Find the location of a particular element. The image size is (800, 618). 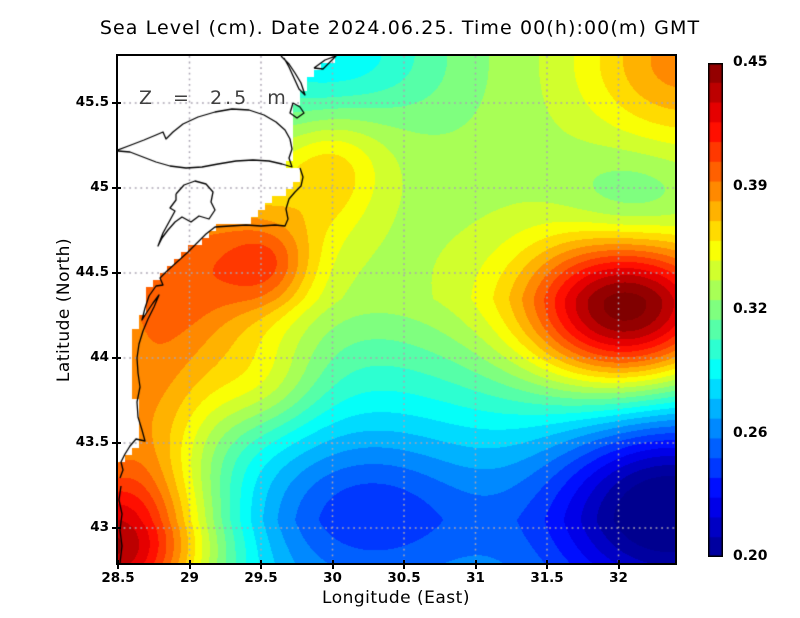

y-tick-label: 45 is located at coordinates (99, 187).